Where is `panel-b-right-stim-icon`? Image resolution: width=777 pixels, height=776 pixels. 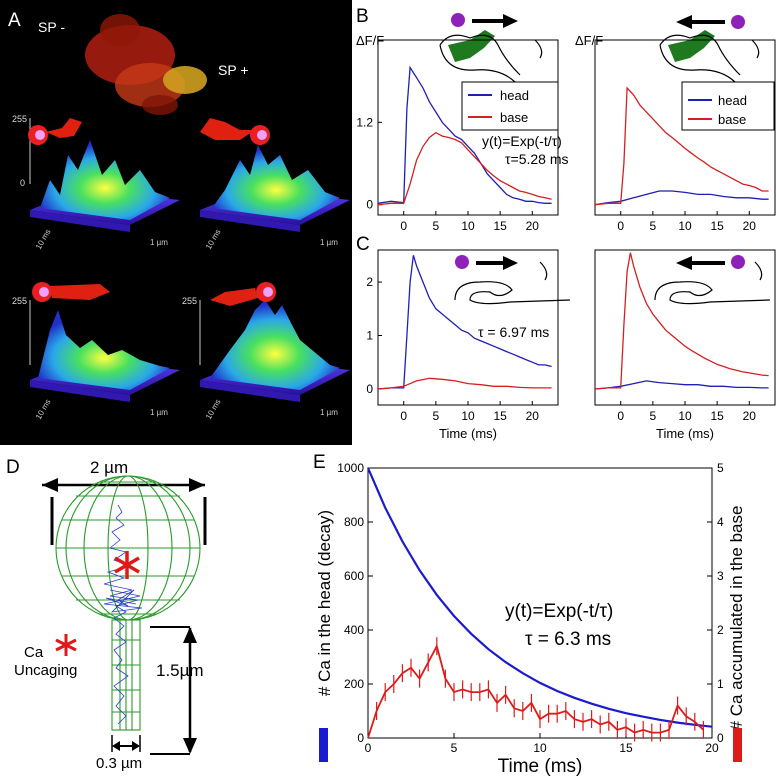 panel-b-right-stim-icon is located at coordinates (709, 49).